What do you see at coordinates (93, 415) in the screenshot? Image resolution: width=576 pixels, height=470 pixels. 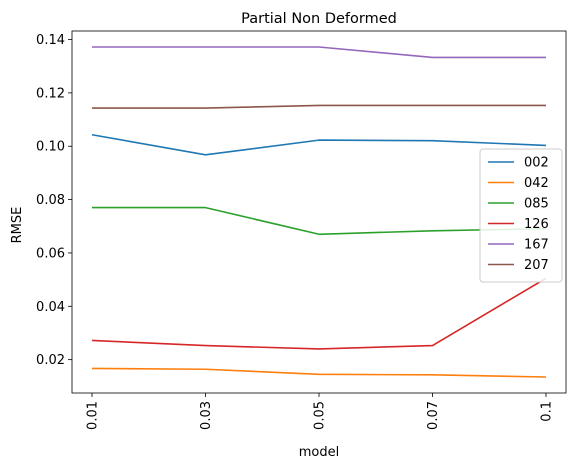 I see `x-tick-label: 0.01` at bounding box center [93, 415].